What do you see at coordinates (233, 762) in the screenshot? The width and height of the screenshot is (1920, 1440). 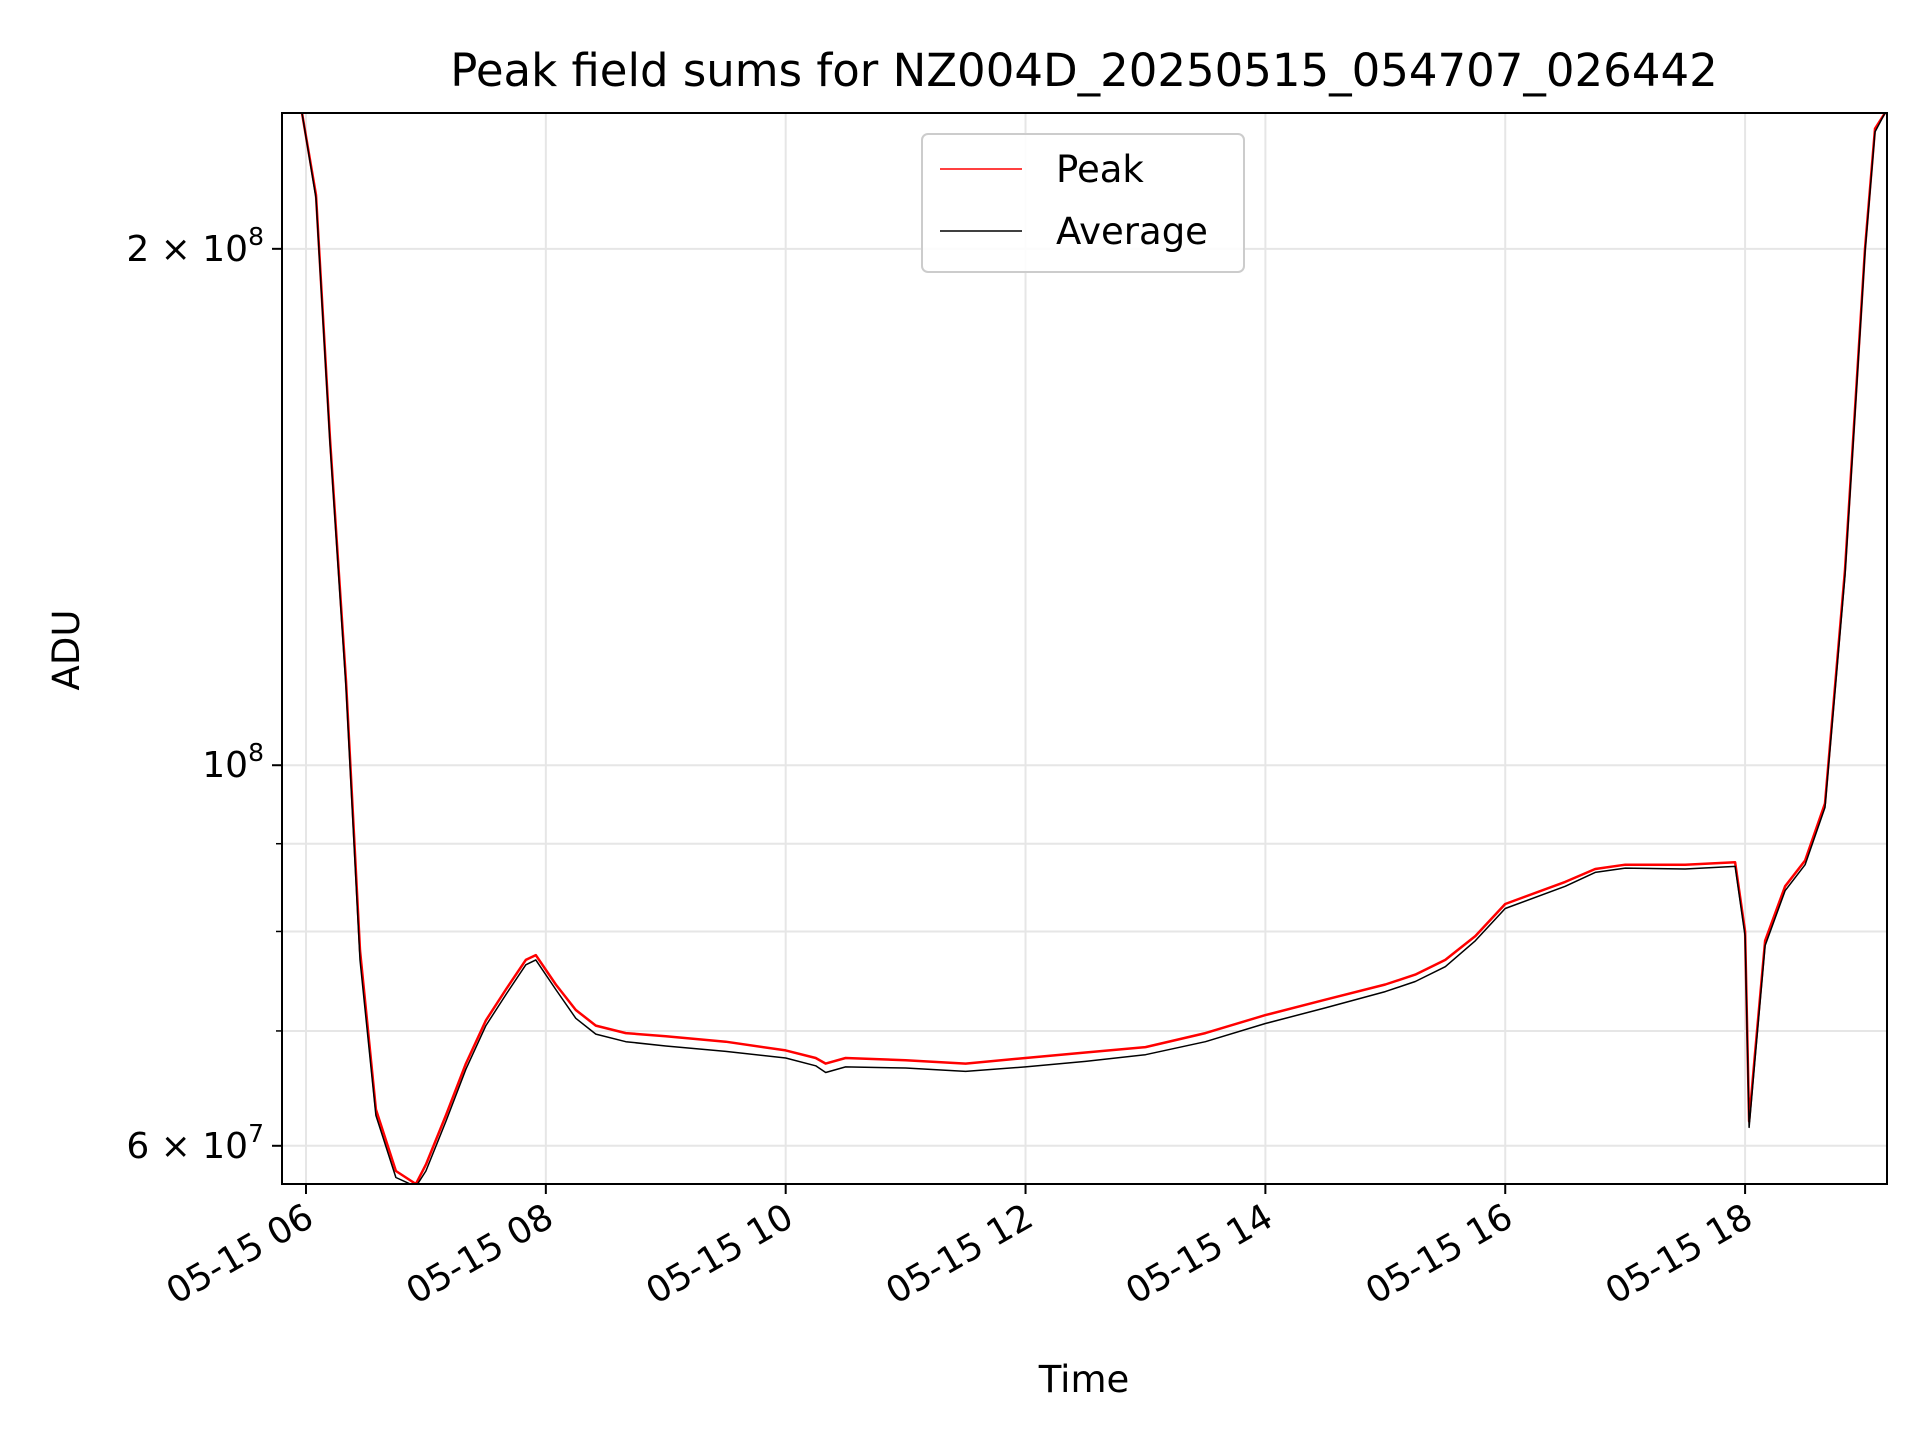 I see `y-tick-label: 108` at bounding box center [233, 762].